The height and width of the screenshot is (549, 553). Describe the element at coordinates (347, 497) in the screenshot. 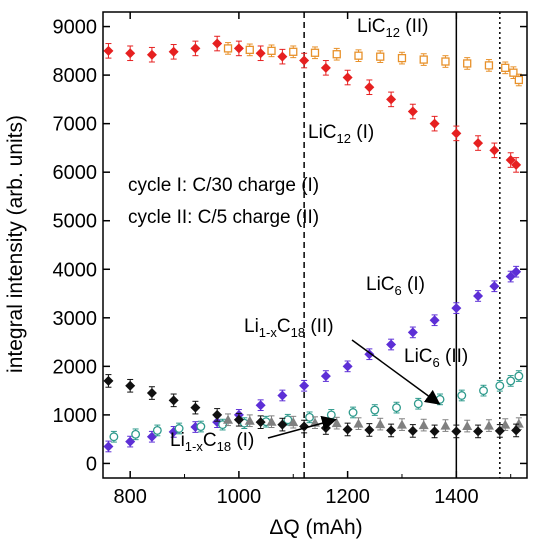

I see `x-tick-label: 1200` at that location.